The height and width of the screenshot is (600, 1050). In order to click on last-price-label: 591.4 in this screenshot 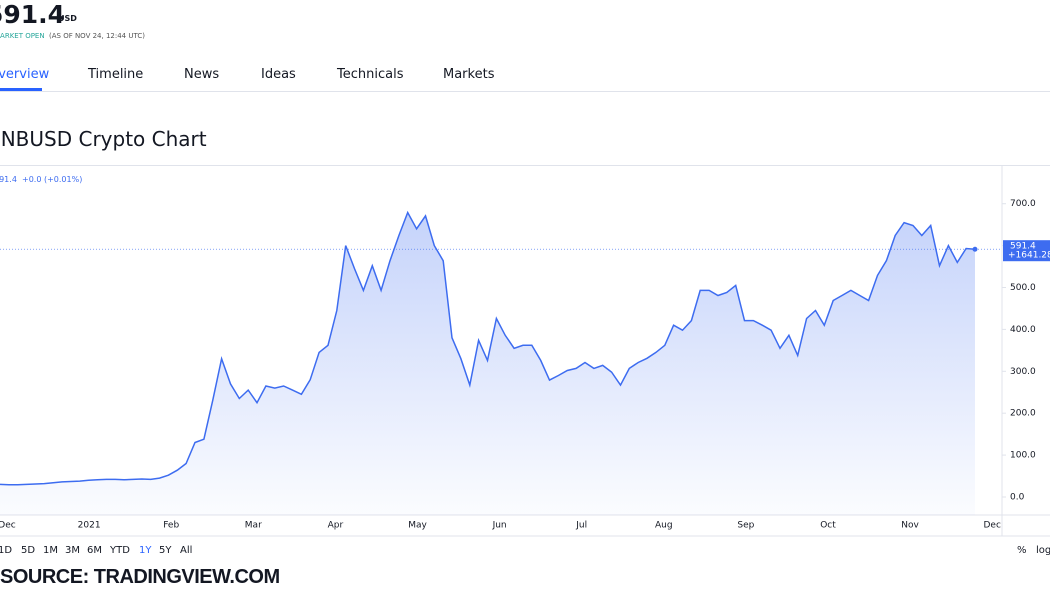, I will do `click(1023, 247)`.